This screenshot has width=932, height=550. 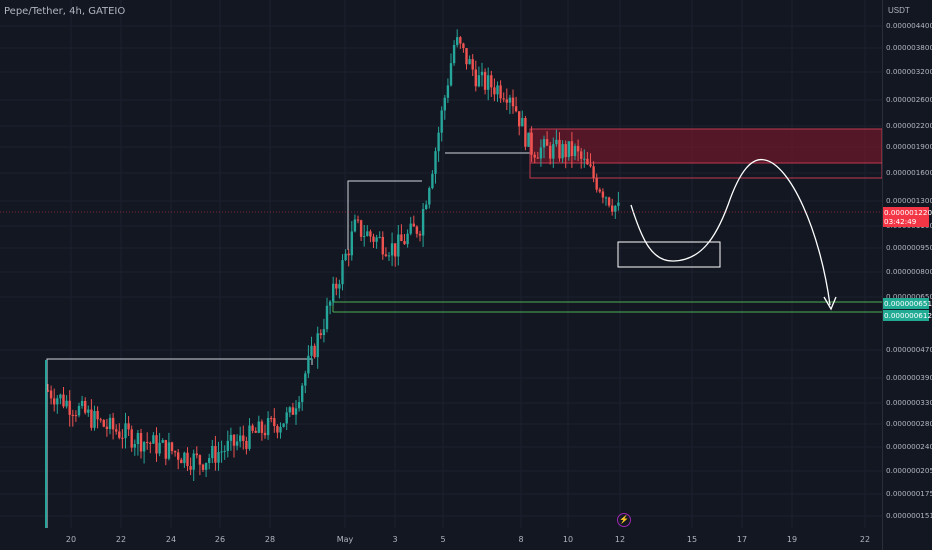 What do you see at coordinates (121, 539) in the screenshot?
I see `date-tick: 22` at bounding box center [121, 539].